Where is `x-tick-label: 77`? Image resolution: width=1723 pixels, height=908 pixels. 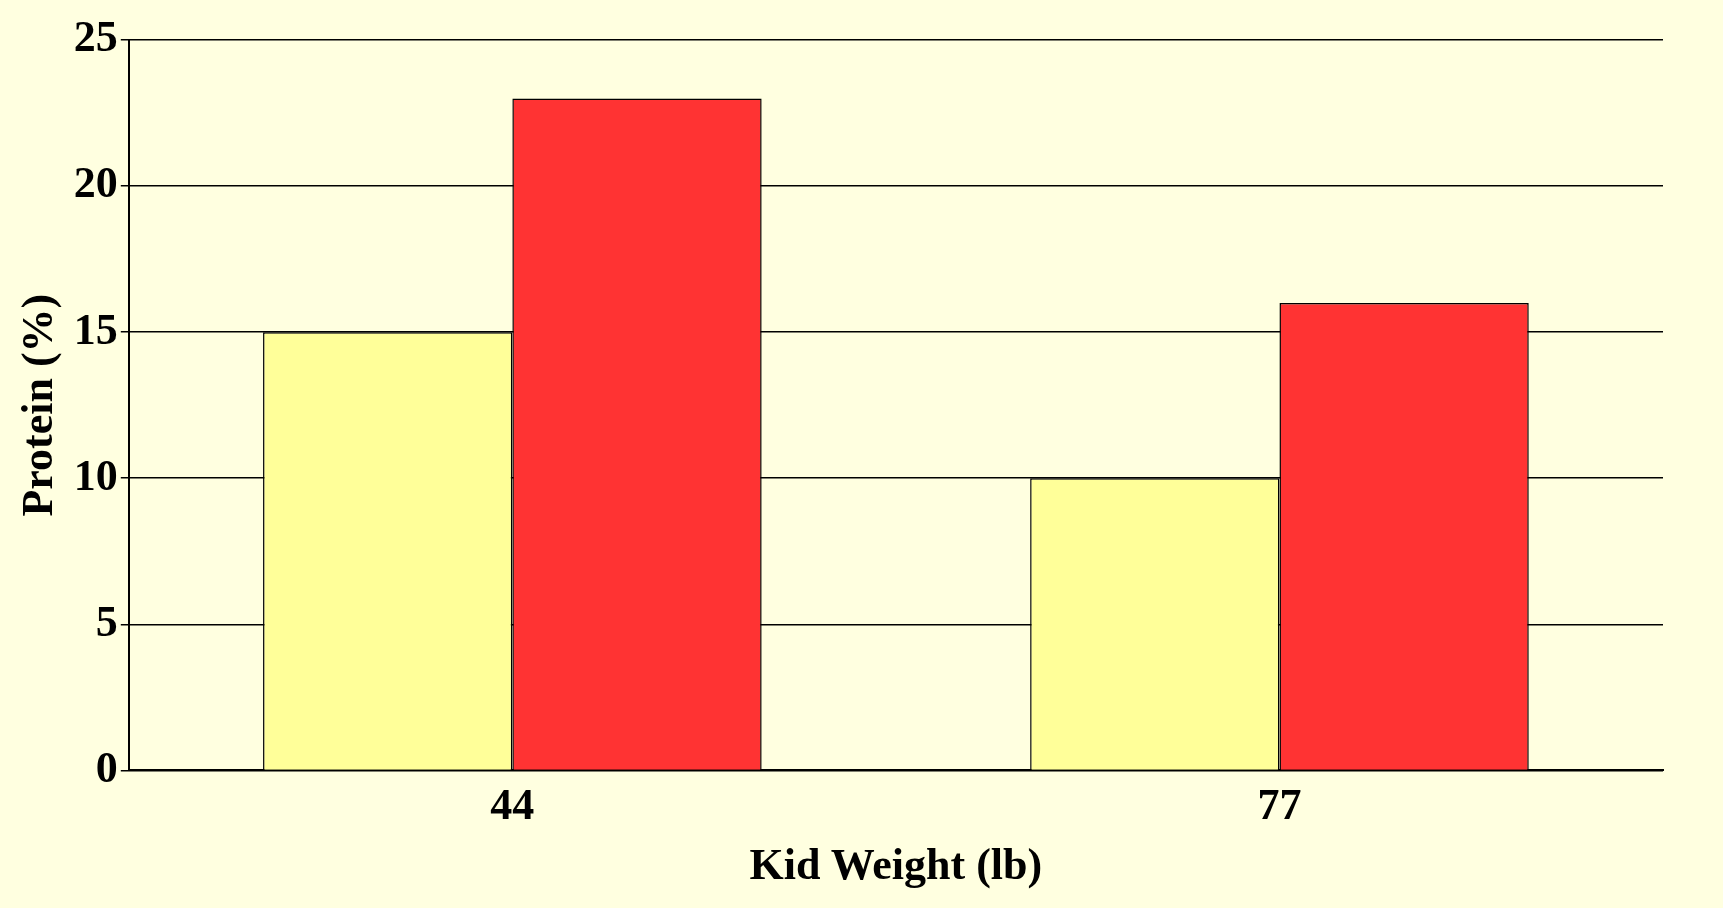
x-tick-label: 77 is located at coordinates (1279, 805).